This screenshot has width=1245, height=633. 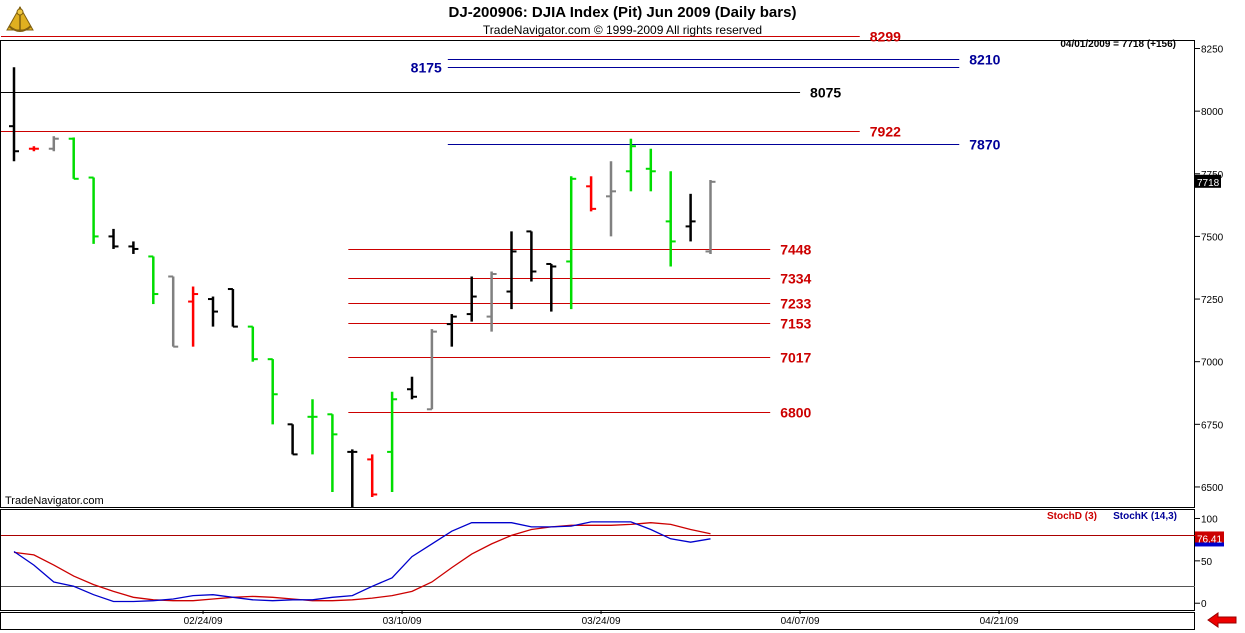 I want to click on stochk-line, so click(x=362, y=562).